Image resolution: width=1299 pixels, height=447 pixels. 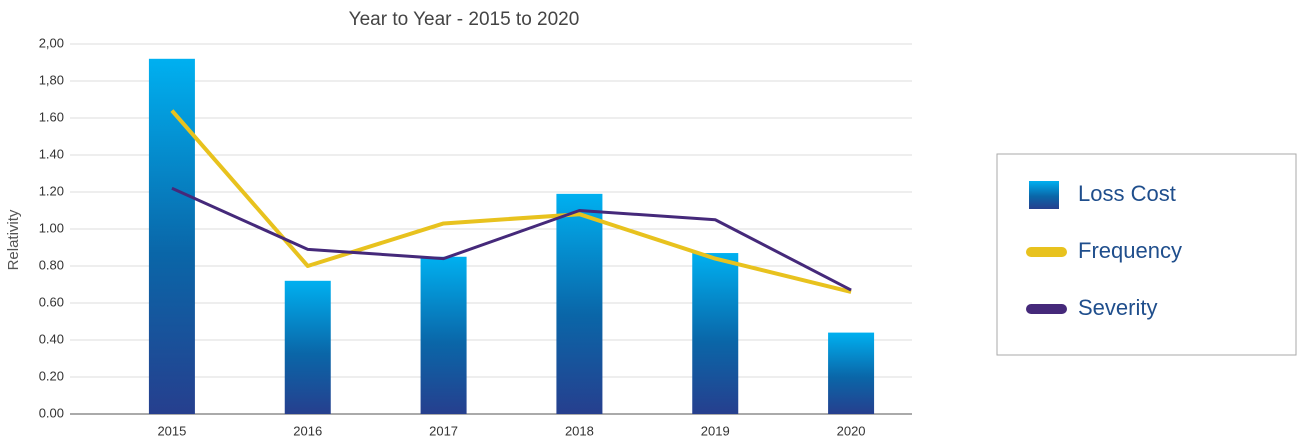 I want to click on x-tick-label: 2019, so click(x=715, y=430).